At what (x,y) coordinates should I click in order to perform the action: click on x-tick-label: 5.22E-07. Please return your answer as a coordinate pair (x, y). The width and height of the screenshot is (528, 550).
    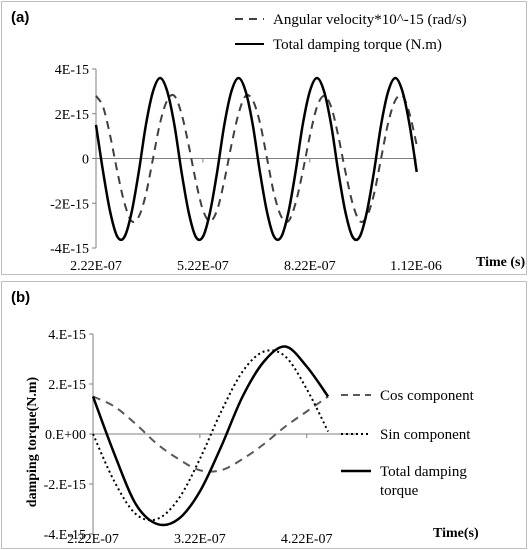
    Looking at the image, I should click on (203, 266).